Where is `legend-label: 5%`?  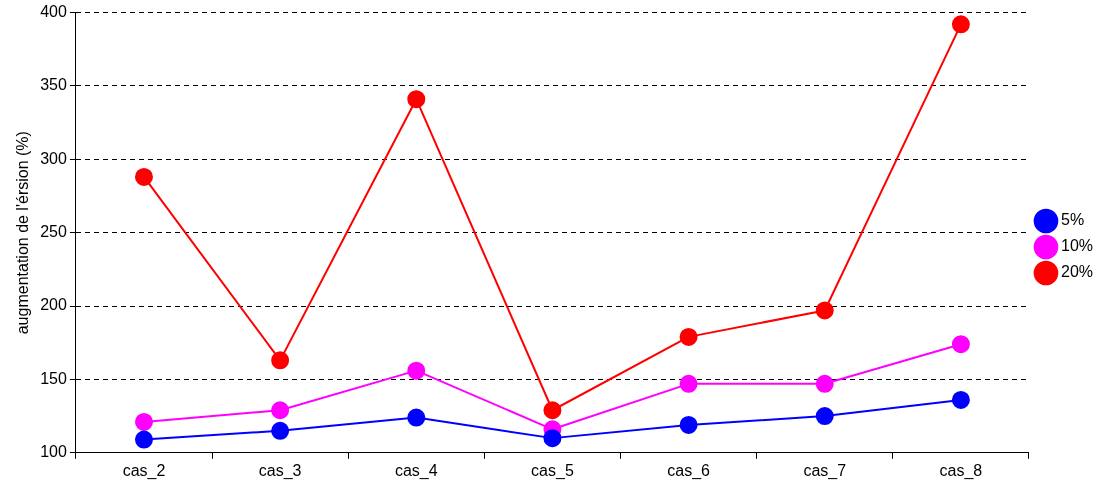 legend-label: 5% is located at coordinates (1072, 220).